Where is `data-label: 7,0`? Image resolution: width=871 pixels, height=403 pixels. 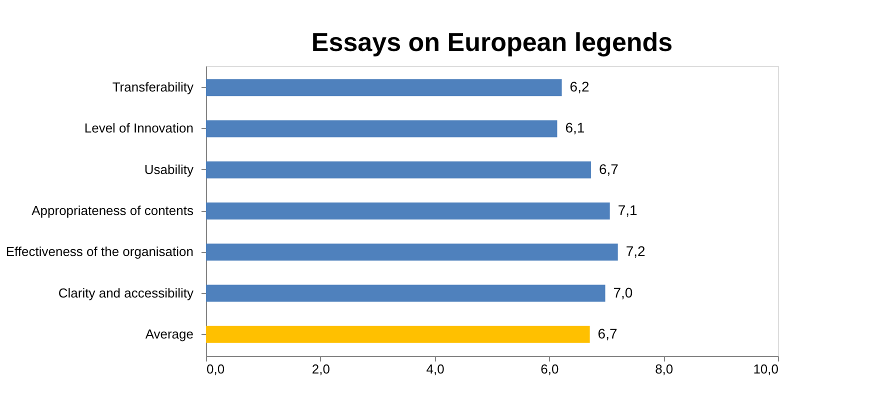
data-label: 7,0 is located at coordinates (623, 292).